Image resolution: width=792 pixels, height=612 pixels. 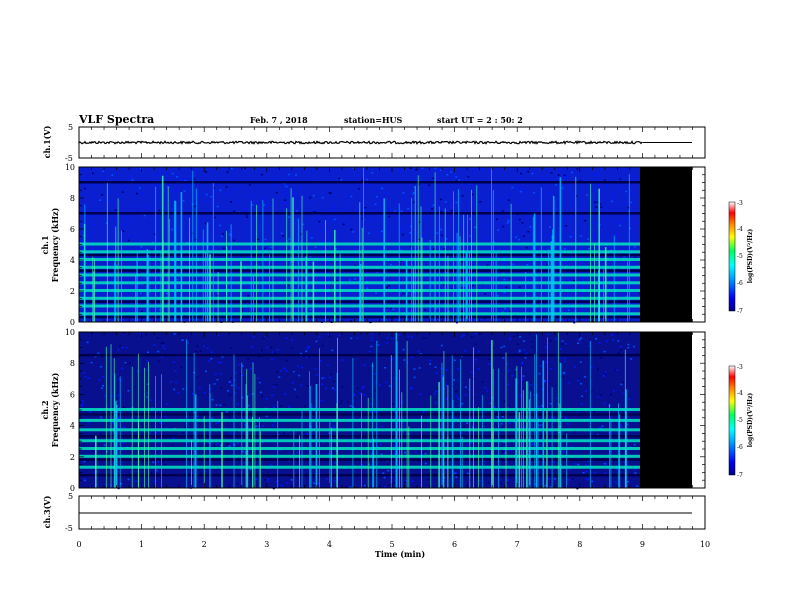 I want to click on ch1-colorbar: -3 -4 -5 -6 -7 log(PSD)(V²/Hz), so click(x=741, y=257).